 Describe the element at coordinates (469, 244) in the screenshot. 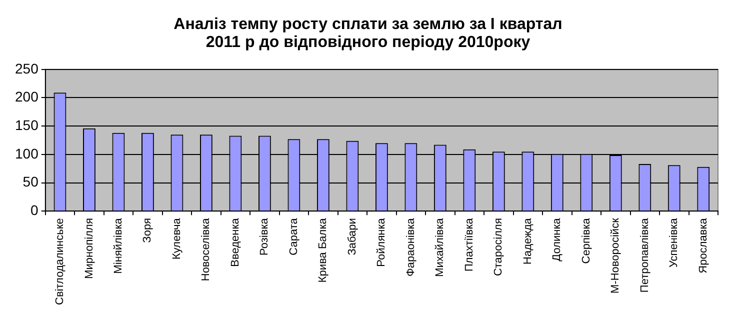

I see `x-tick-label: Плахтіївка` at that location.